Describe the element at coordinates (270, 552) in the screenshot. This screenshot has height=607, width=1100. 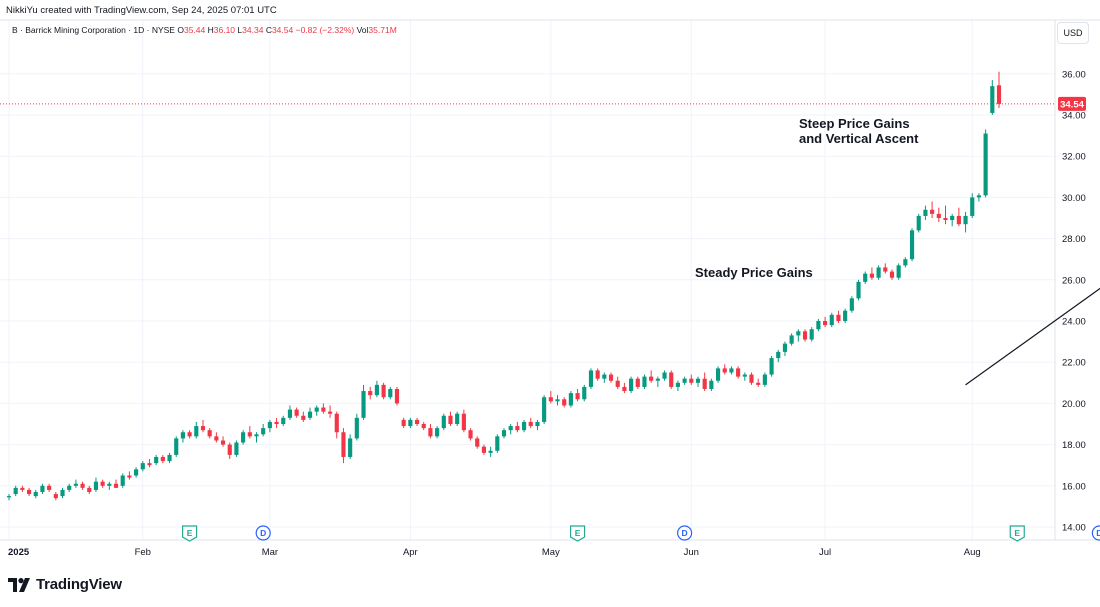
I see `time-tick-label: Mar` at that location.